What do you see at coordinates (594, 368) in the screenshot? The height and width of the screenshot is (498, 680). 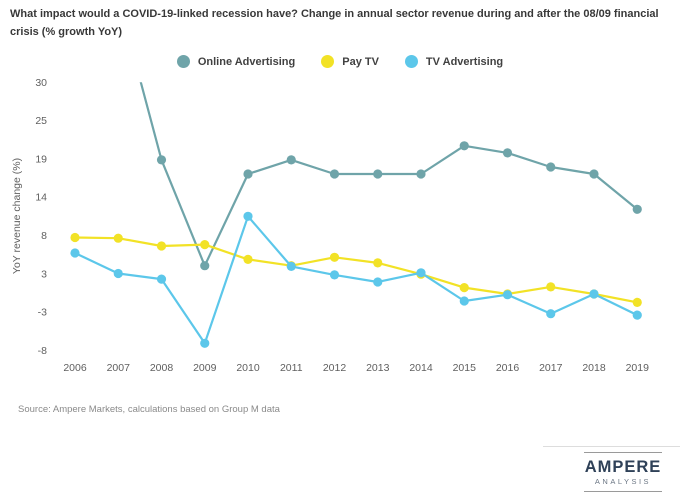 I see `x-tick-label: 2018` at bounding box center [594, 368].